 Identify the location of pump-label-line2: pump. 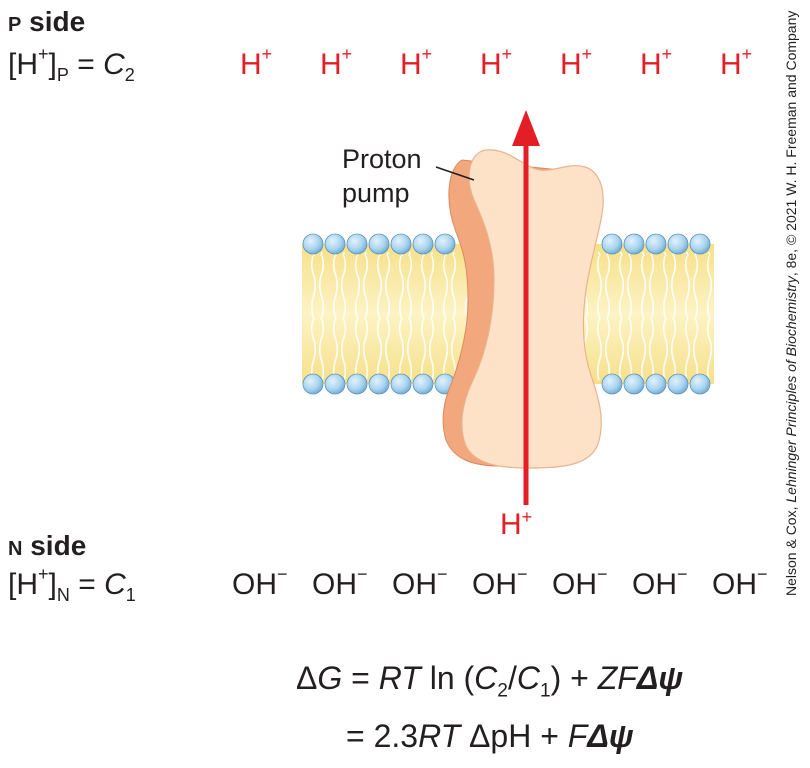
(376, 193).